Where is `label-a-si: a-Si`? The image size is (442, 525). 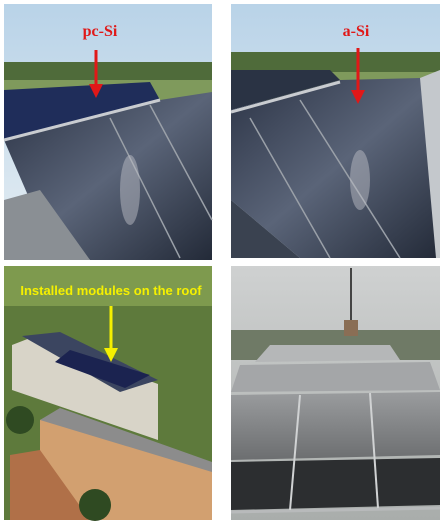
label-a-si: a-Si is located at coordinates (356, 31).